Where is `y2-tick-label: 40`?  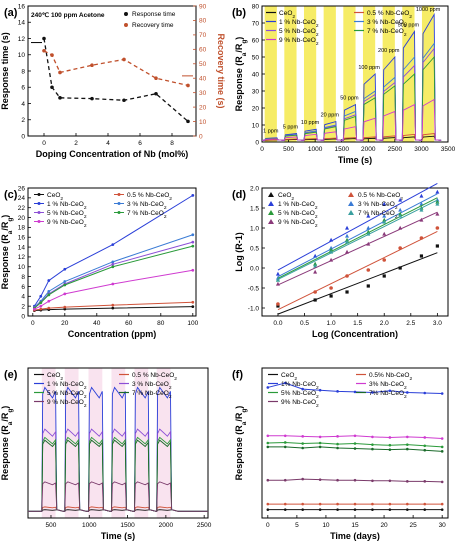 y2-tick-label: 40 is located at coordinates (203, 79).